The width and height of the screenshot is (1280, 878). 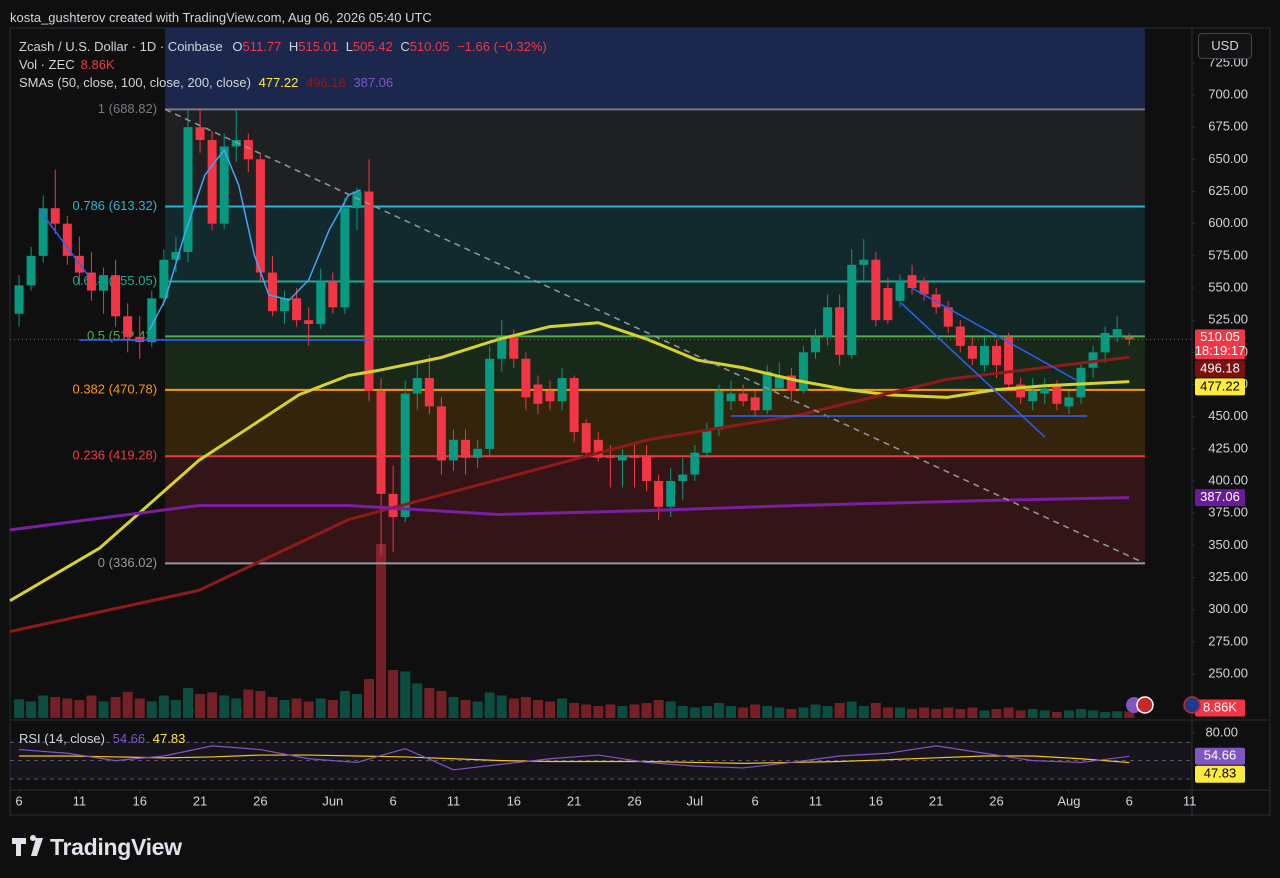 What do you see at coordinates (127, 562) in the screenshot?
I see `fib-label: 0 (336.02)` at bounding box center [127, 562].